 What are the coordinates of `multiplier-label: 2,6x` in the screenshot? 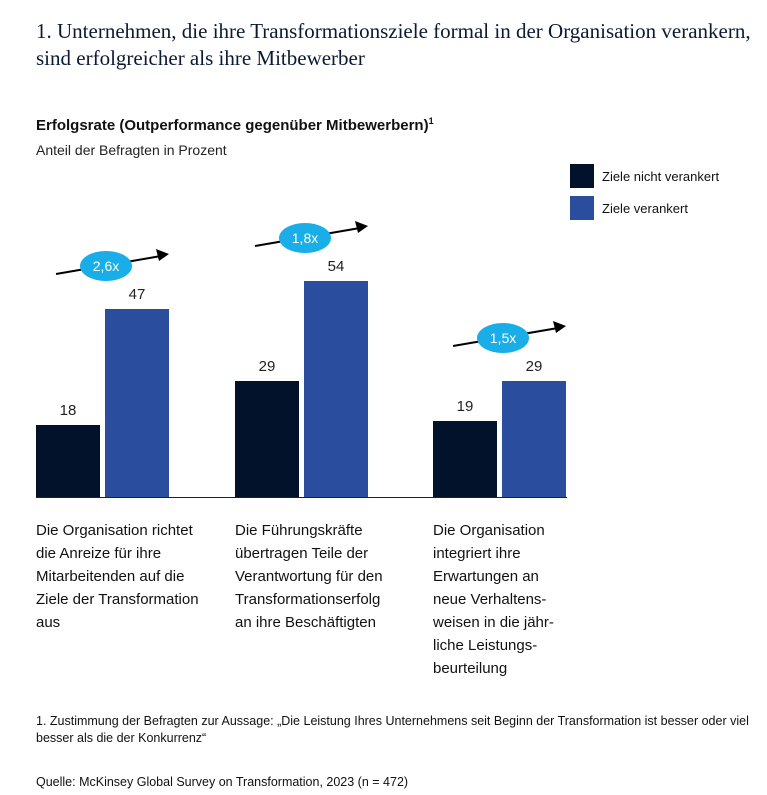 It's located at (106, 266).